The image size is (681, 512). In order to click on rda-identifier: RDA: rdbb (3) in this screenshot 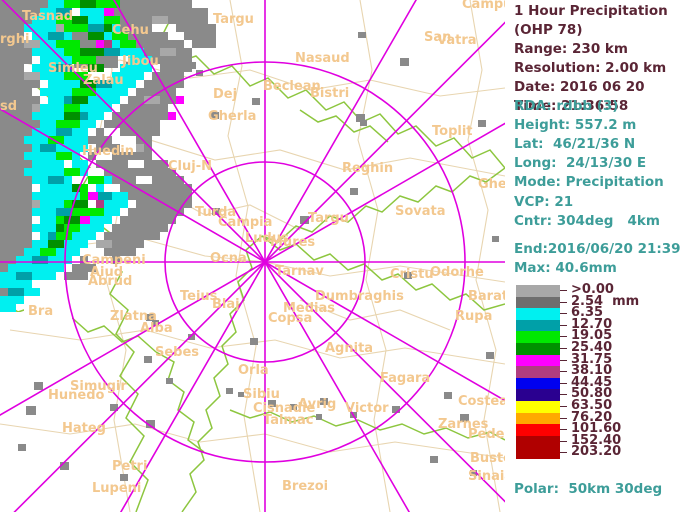, I will do `click(566, 106)`.